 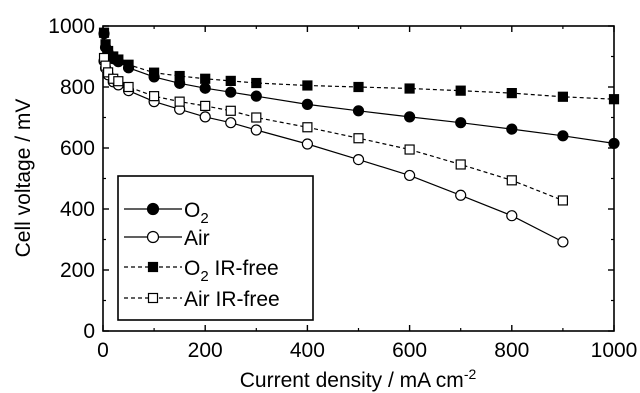 What do you see at coordinates (470, 374) in the screenshot?
I see `x-axis-label-superscript: -2` at bounding box center [470, 374].